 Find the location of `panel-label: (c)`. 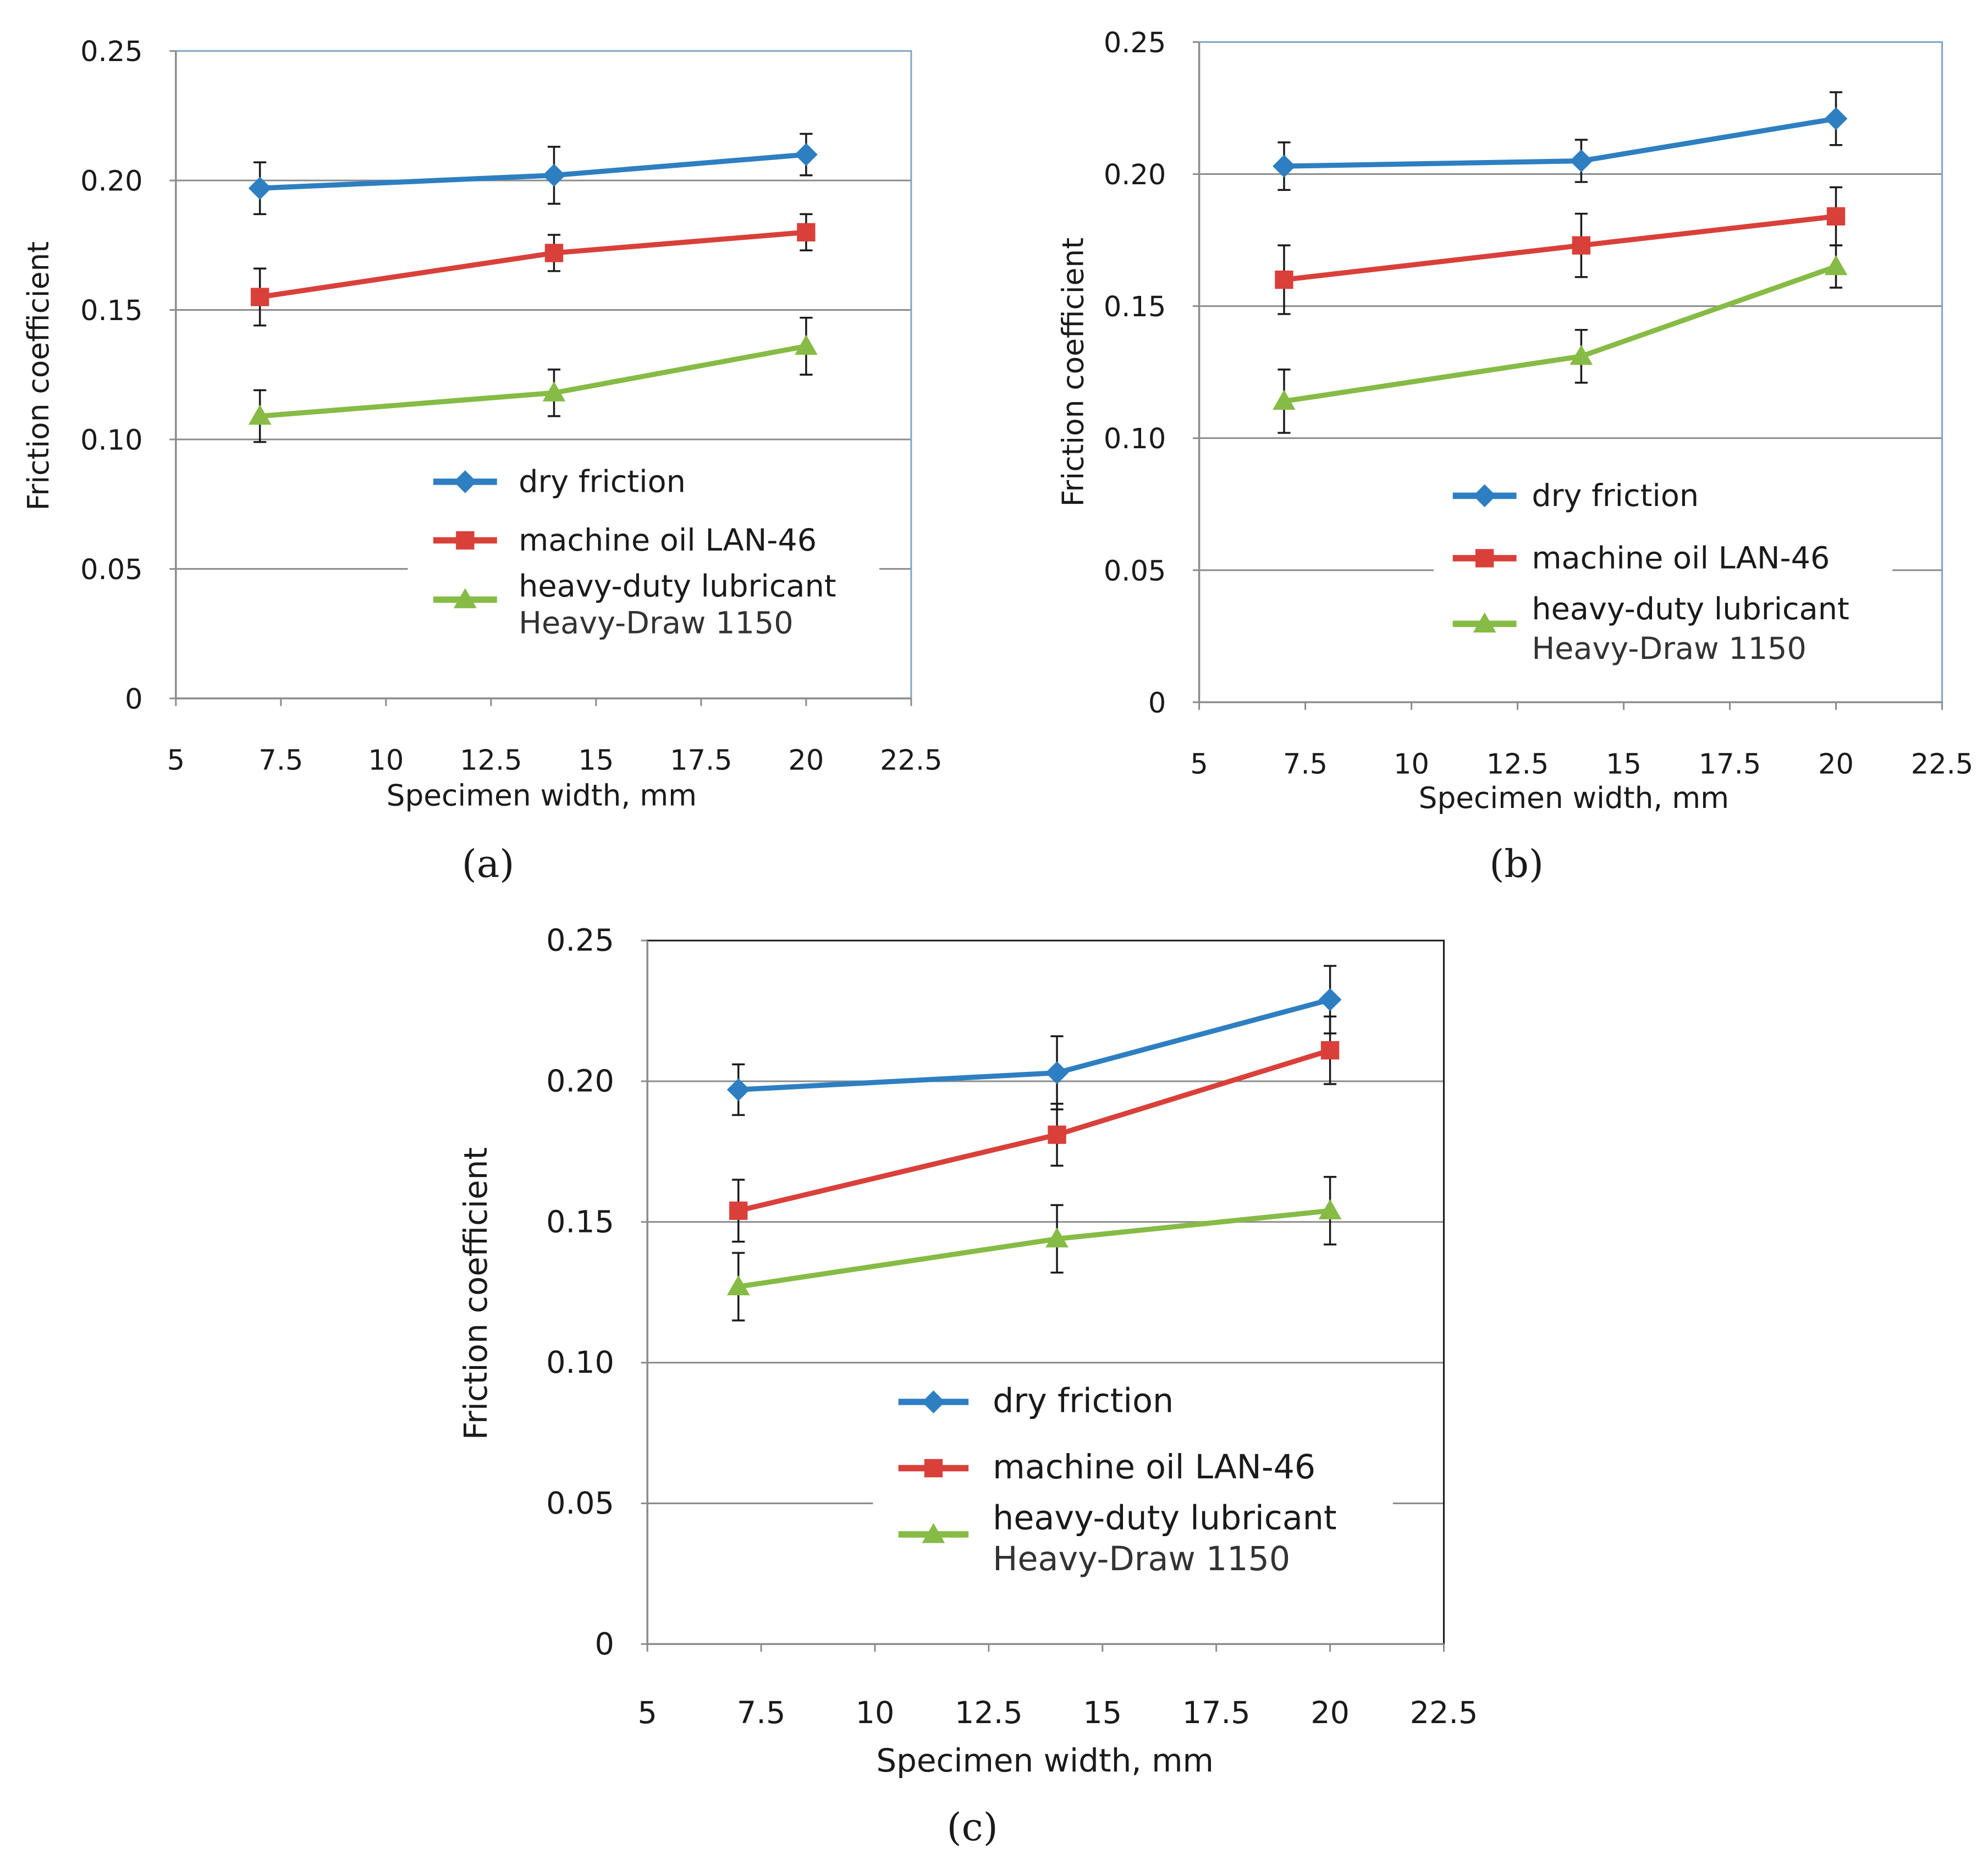

panel-label: (c) is located at coordinates (973, 1827).